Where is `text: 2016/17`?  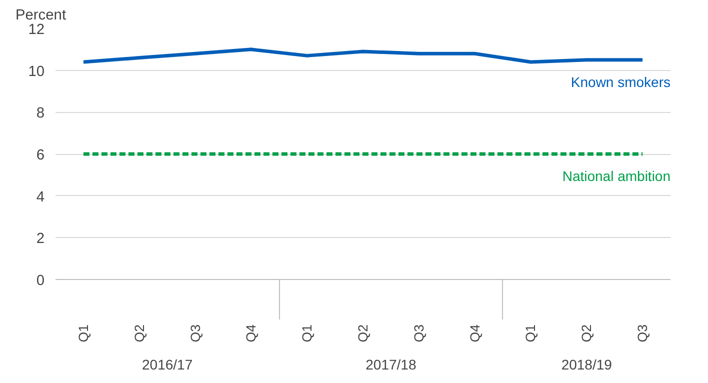
text: 2016/17 is located at coordinates (167, 364).